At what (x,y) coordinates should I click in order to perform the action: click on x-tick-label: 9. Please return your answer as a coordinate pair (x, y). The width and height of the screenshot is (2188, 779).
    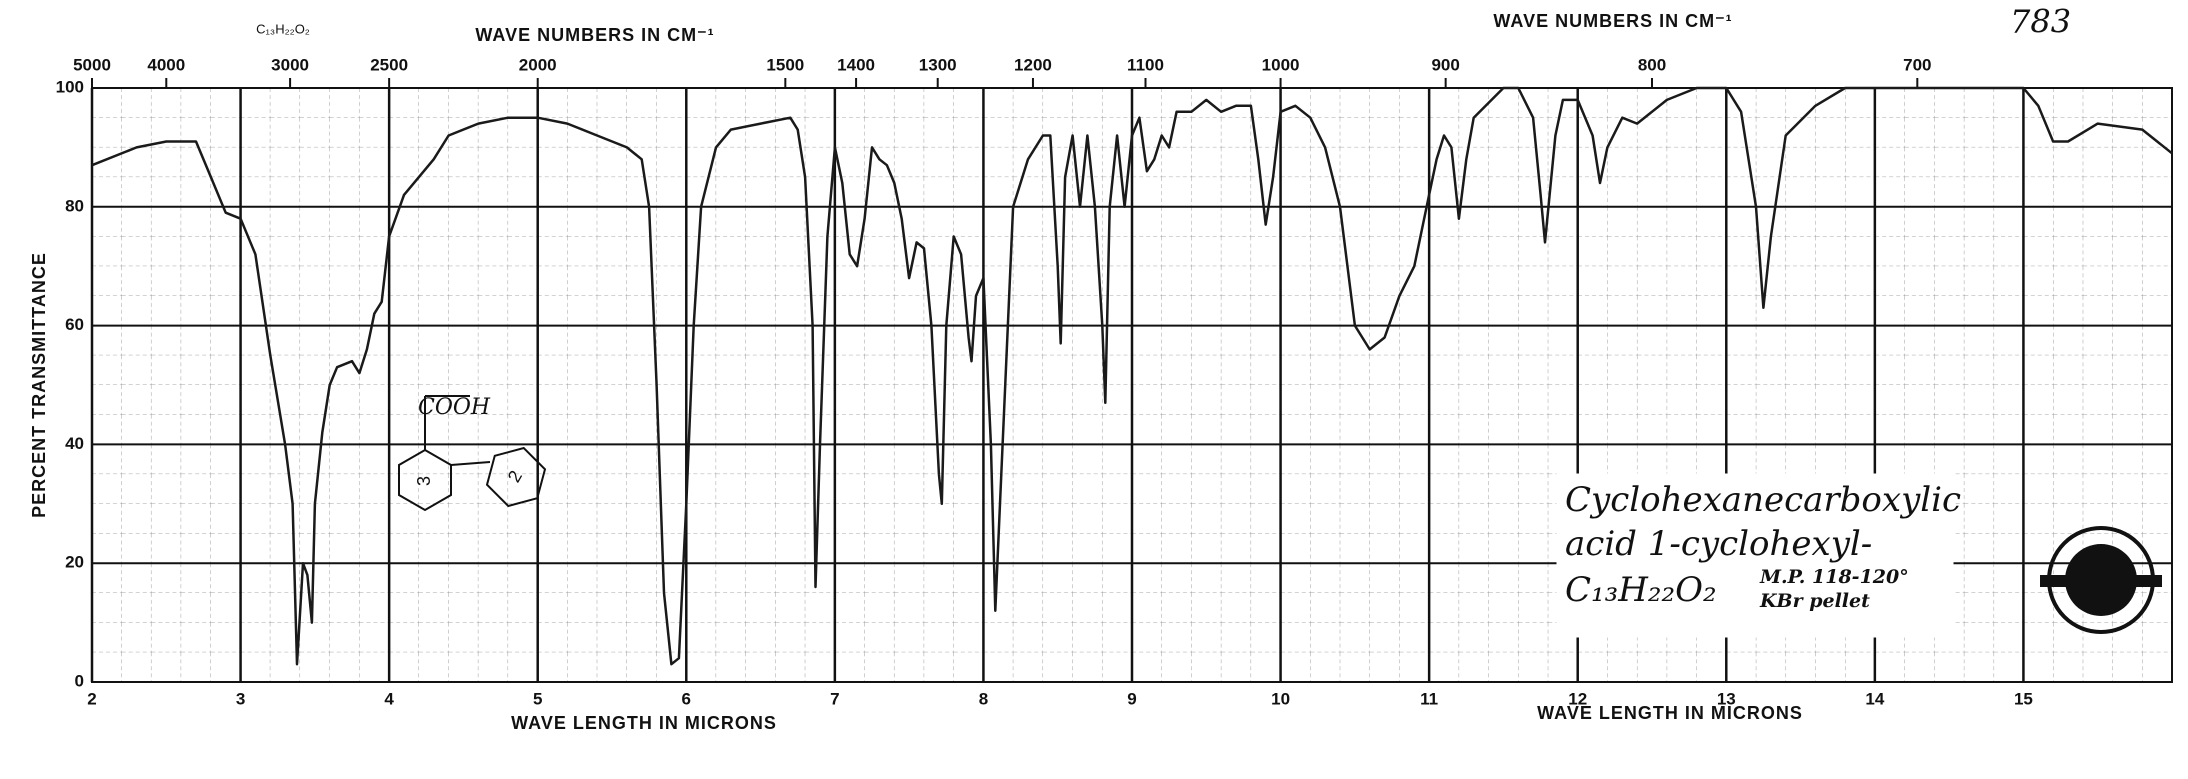
    Looking at the image, I should click on (1131, 698).